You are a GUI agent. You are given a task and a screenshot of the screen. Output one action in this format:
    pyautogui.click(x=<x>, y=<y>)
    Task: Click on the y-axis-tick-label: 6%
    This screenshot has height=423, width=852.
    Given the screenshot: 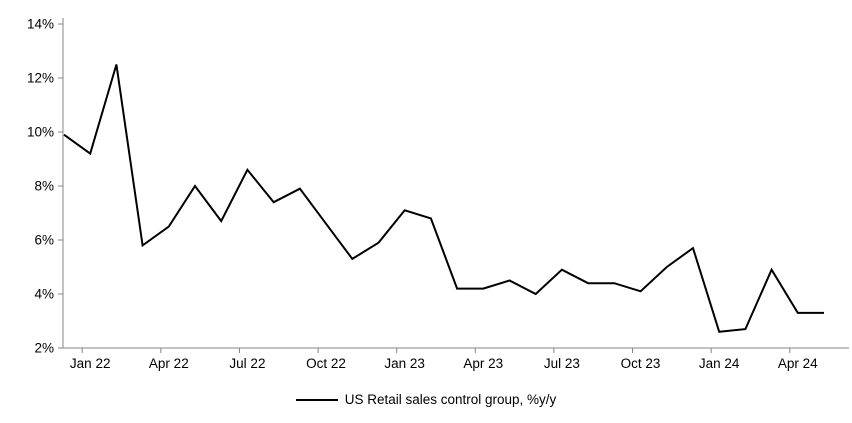 What is the action you would take?
    pyautogui.click(x=44, y=240)
    